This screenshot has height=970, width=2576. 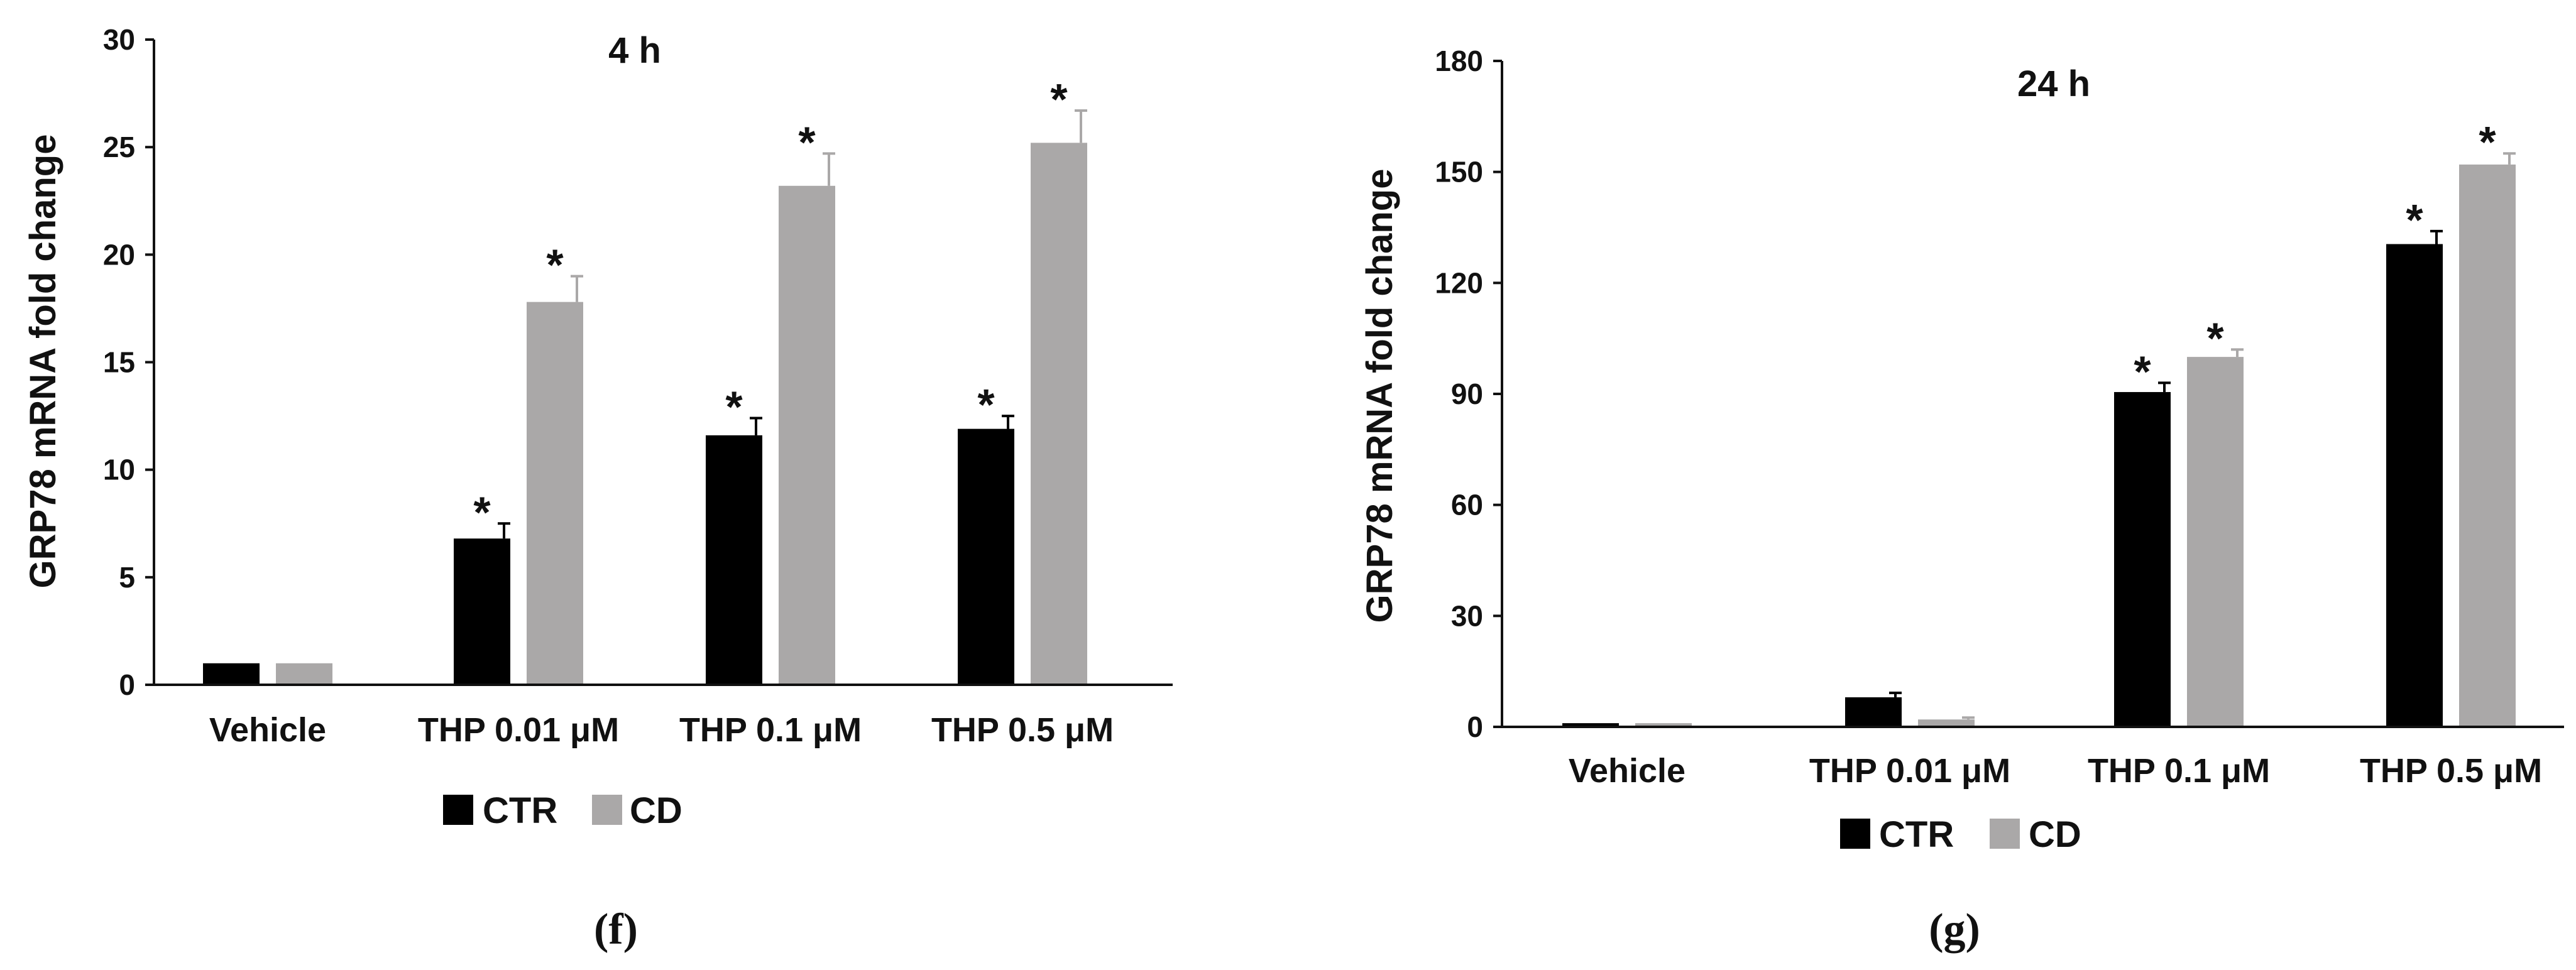 I want to click on y-tick-label: 5, so click(x=127, y=577).